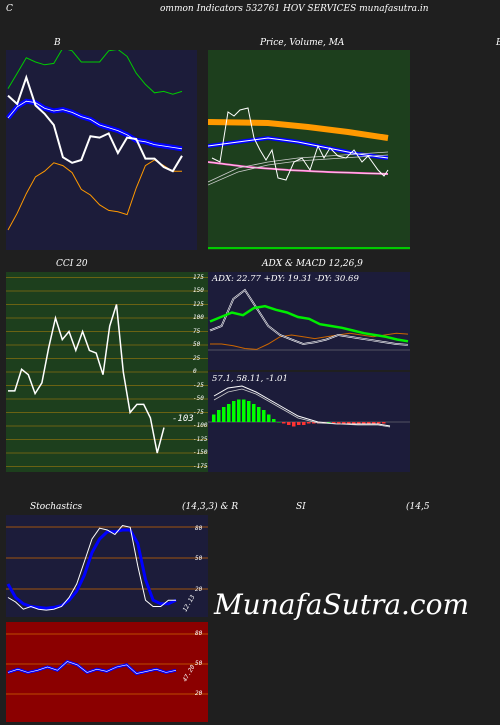 This screenshot has width=500, height=725. Describe the element at coordinates (309, 323) in the screenshot. I see `adx-line` at that location.